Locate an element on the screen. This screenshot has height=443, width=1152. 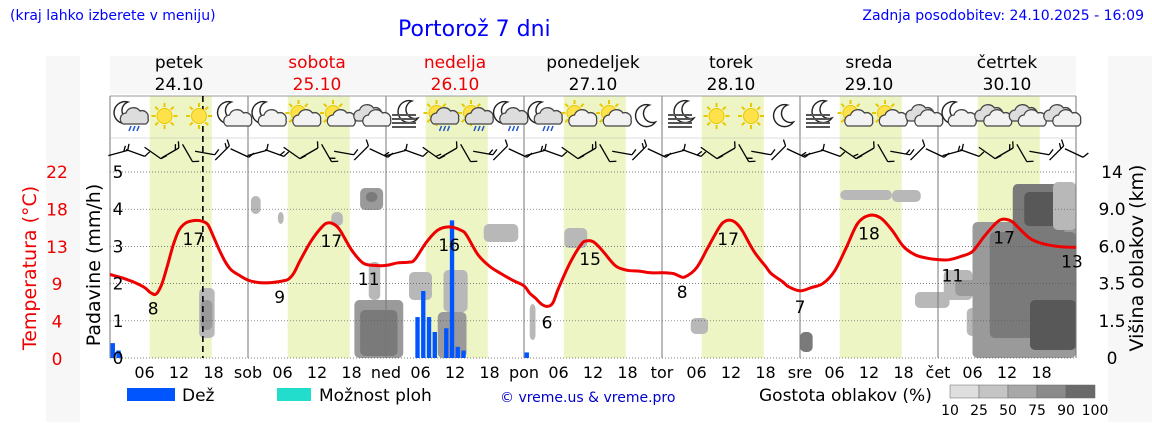
region-menu-hint: (kraj lahko izberete v meniju) is located at coordinates (113, 16).